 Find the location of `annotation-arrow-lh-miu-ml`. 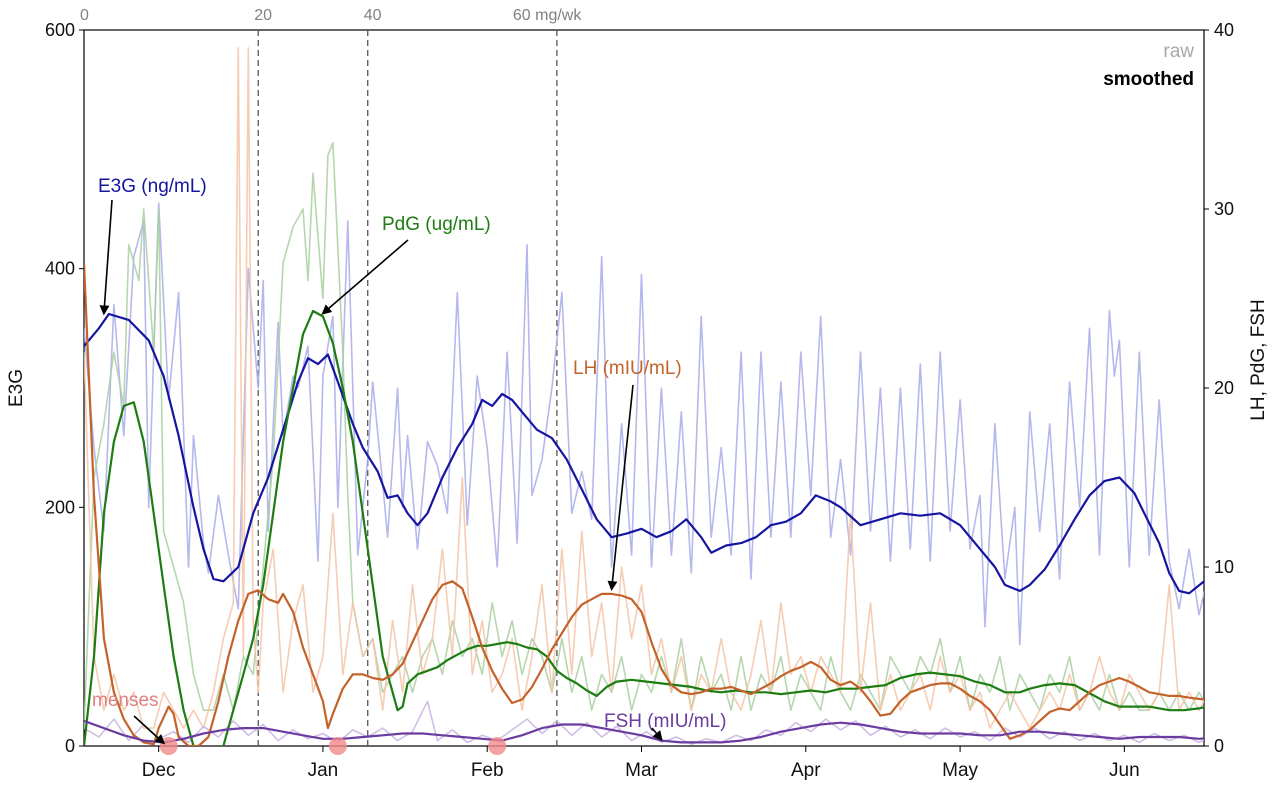

annotation-arrow-lh-miu-ml is located at coordinates (620, 488).